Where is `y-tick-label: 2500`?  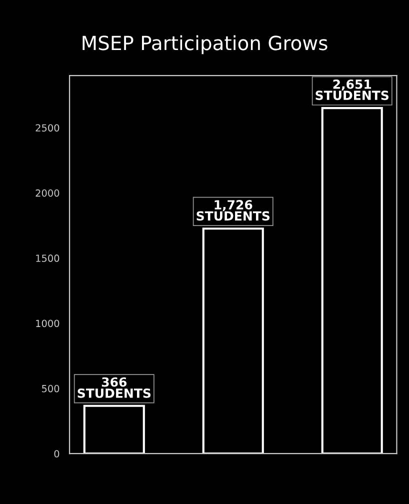 y-tick-label: 2500 is located at coordinates (48, 128).